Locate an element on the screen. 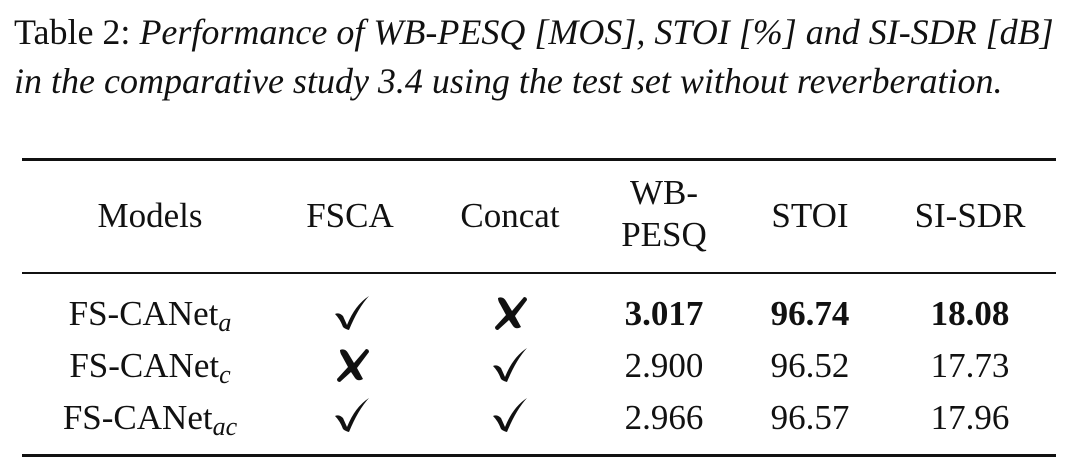 The image size is (1080, 467). row3-model: FS-CANetac is located at coordinates (150, 419).